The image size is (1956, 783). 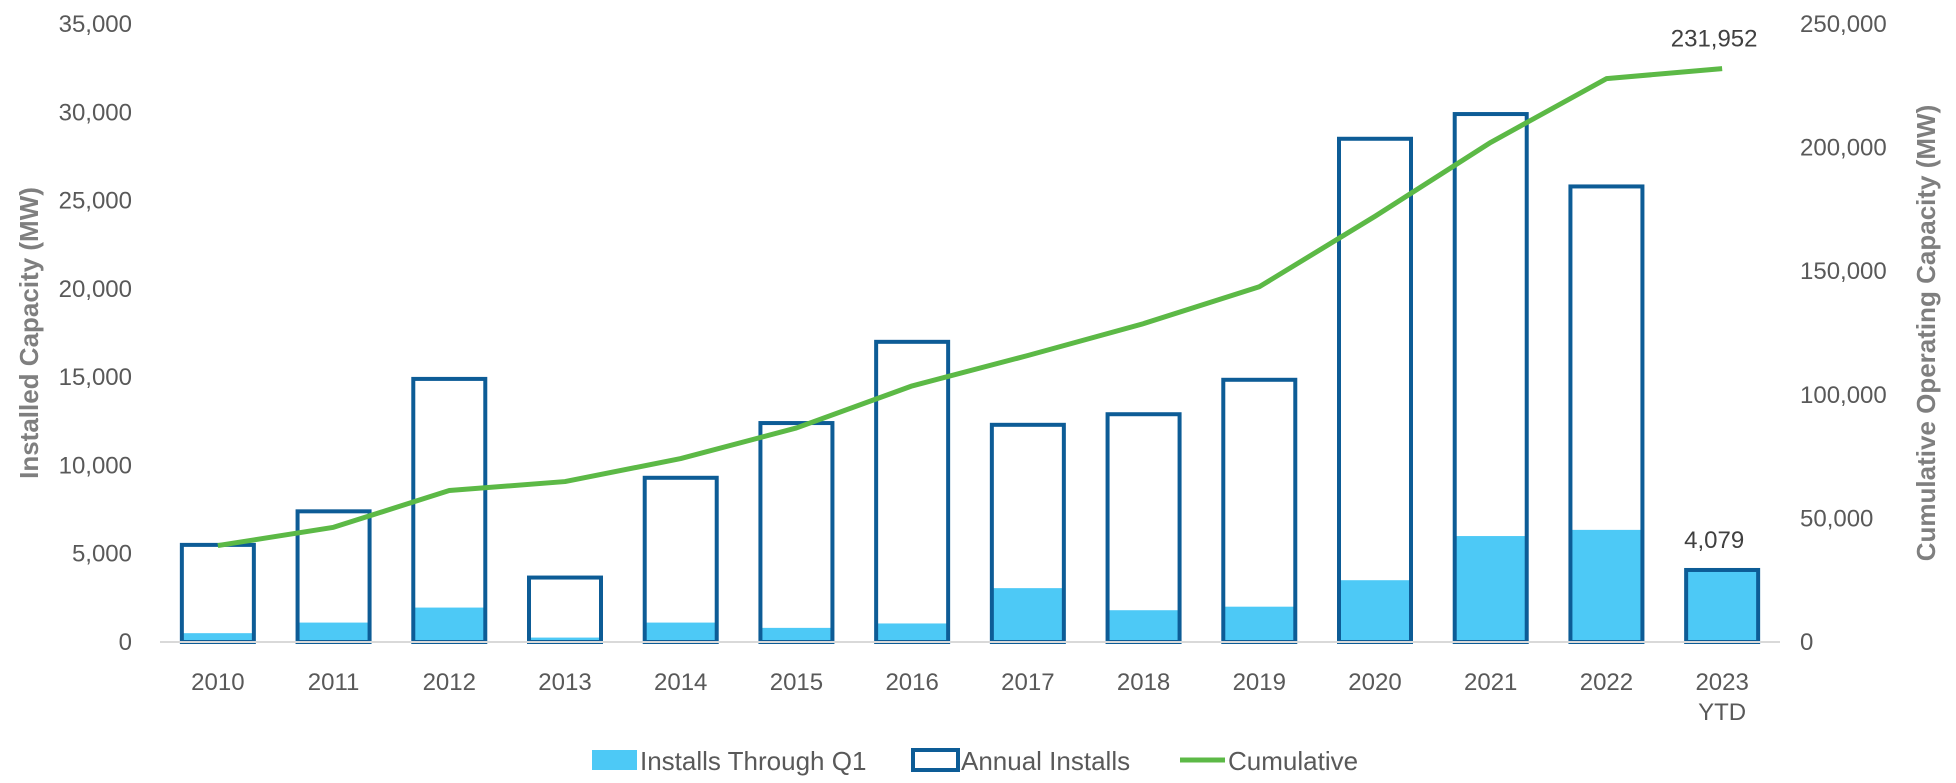 I want to click on x-tick-label: 2019, so click(x=1259, y=682).